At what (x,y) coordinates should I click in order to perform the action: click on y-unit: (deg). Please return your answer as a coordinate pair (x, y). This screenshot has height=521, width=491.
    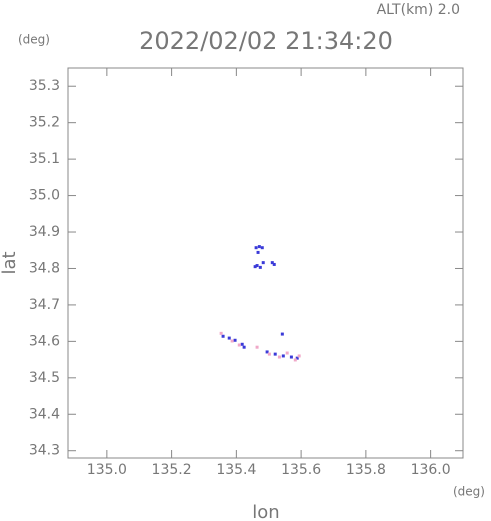
    Looking at the image, I should click on (34, 40).